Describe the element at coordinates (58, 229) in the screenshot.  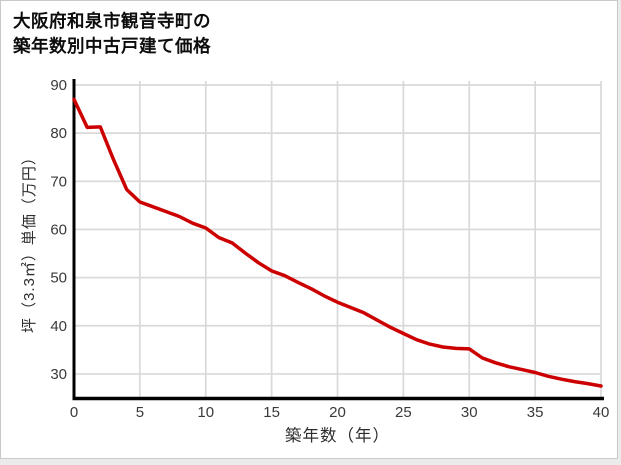
I see `y-tick-label: 60` at that location.